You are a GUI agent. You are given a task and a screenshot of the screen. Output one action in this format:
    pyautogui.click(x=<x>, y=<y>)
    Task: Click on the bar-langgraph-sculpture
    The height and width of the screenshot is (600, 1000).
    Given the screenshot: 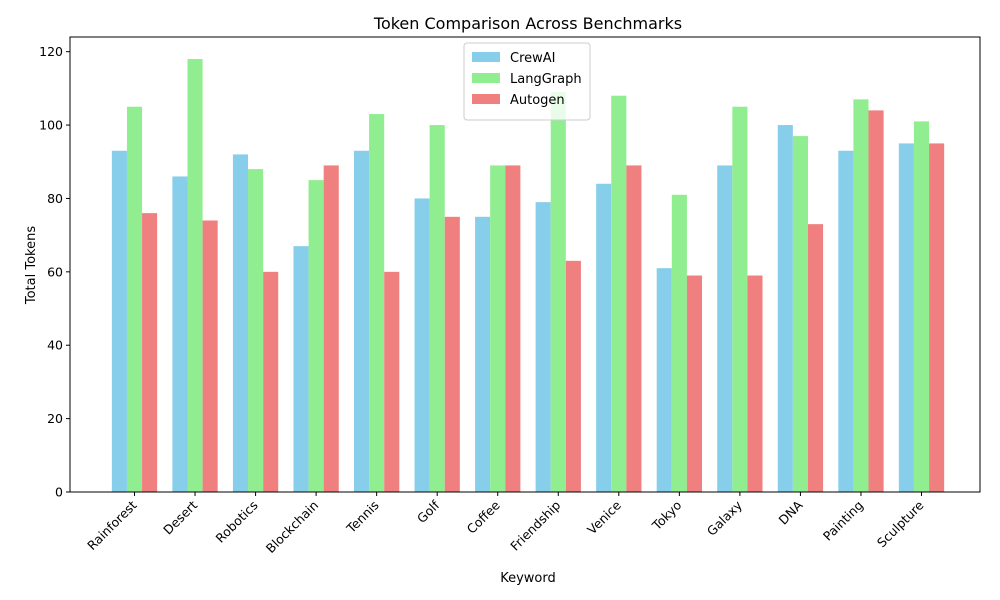 What is the action you would take?
    pyautogui.click(x=921, y=307)
    